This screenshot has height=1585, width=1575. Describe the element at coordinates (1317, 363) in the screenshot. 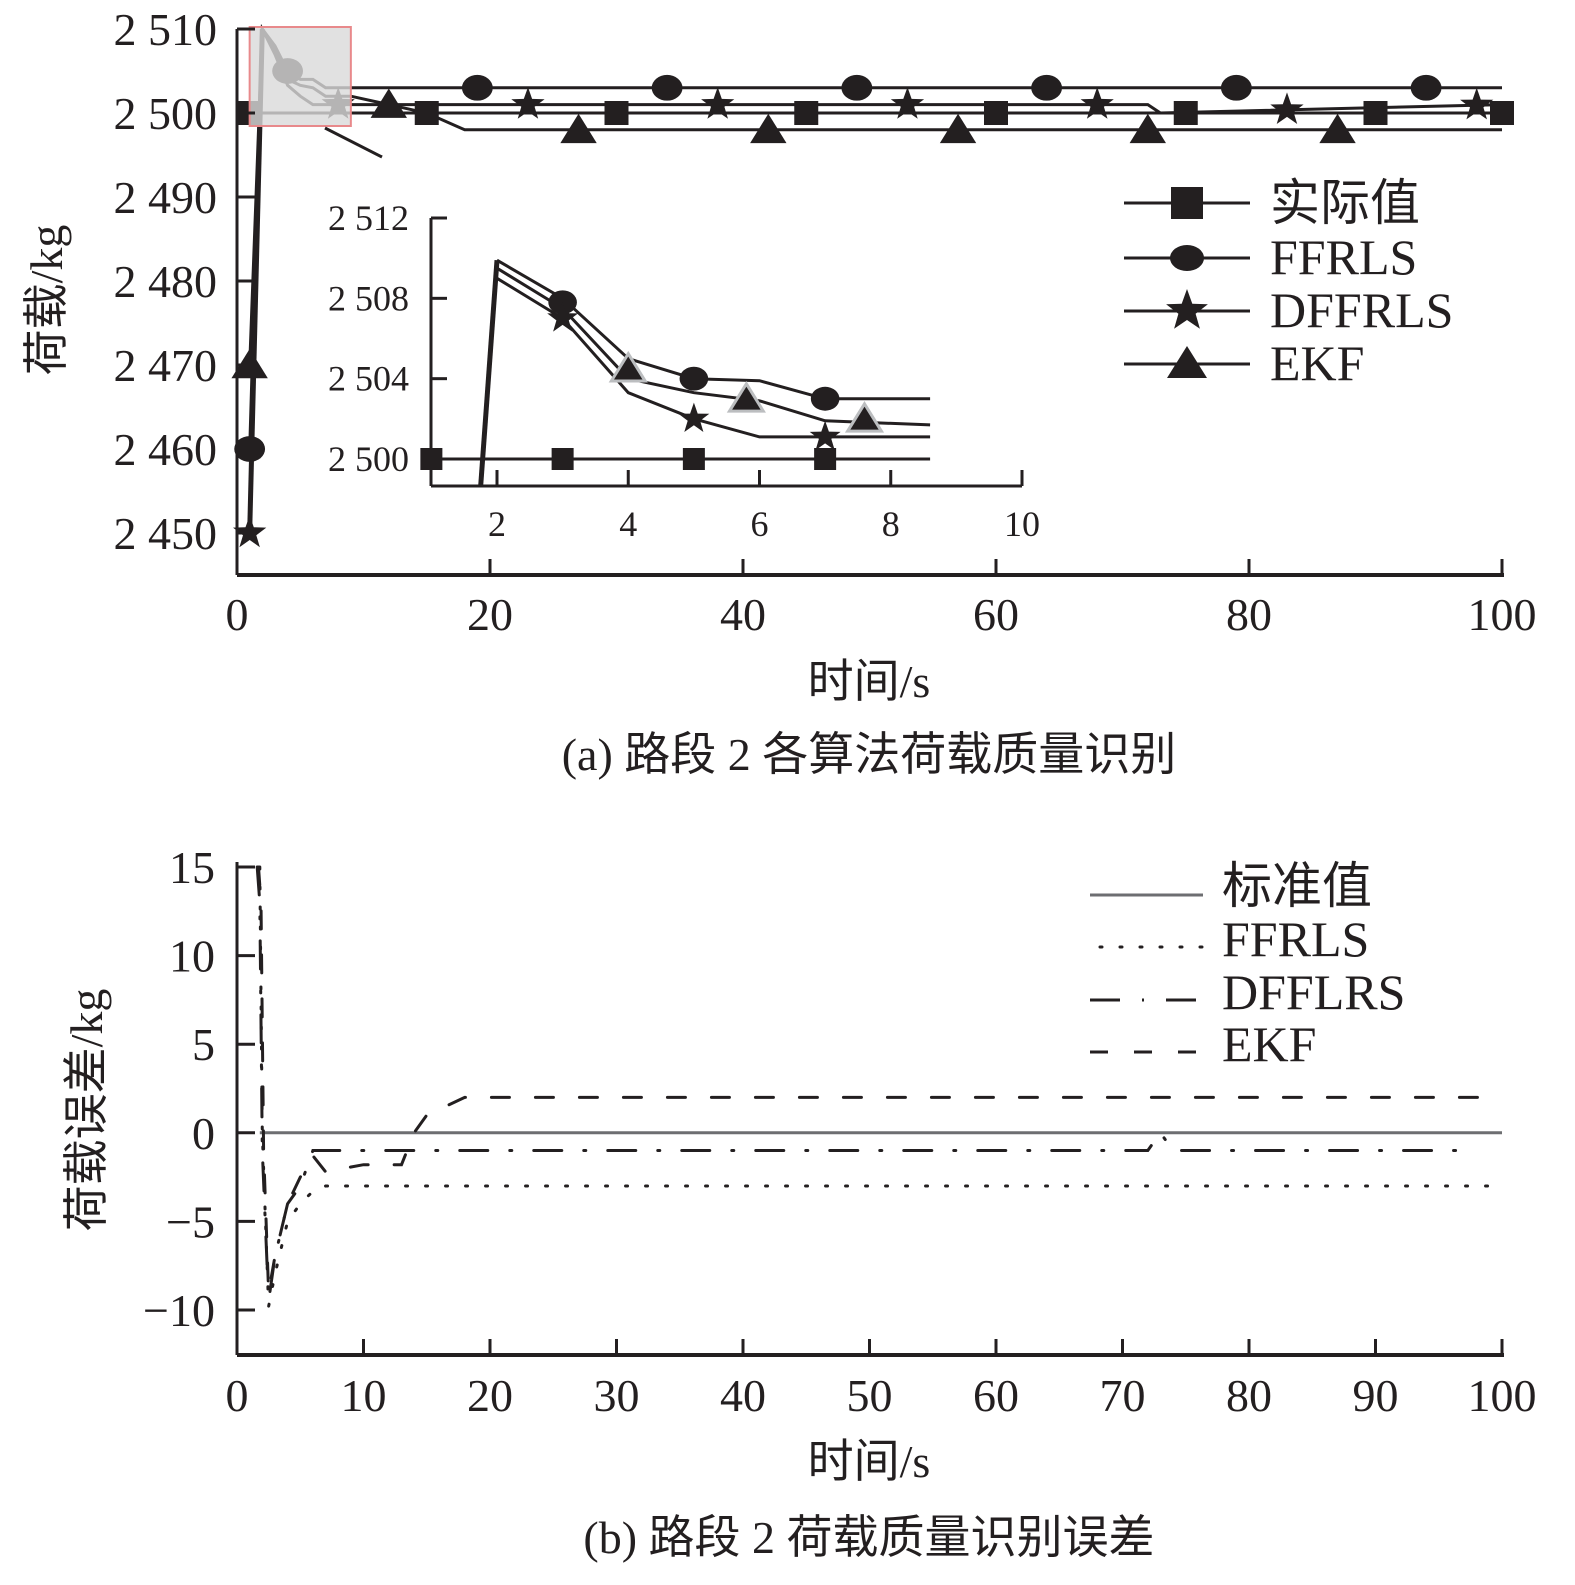

I see `legend-label: EKF` at that location.